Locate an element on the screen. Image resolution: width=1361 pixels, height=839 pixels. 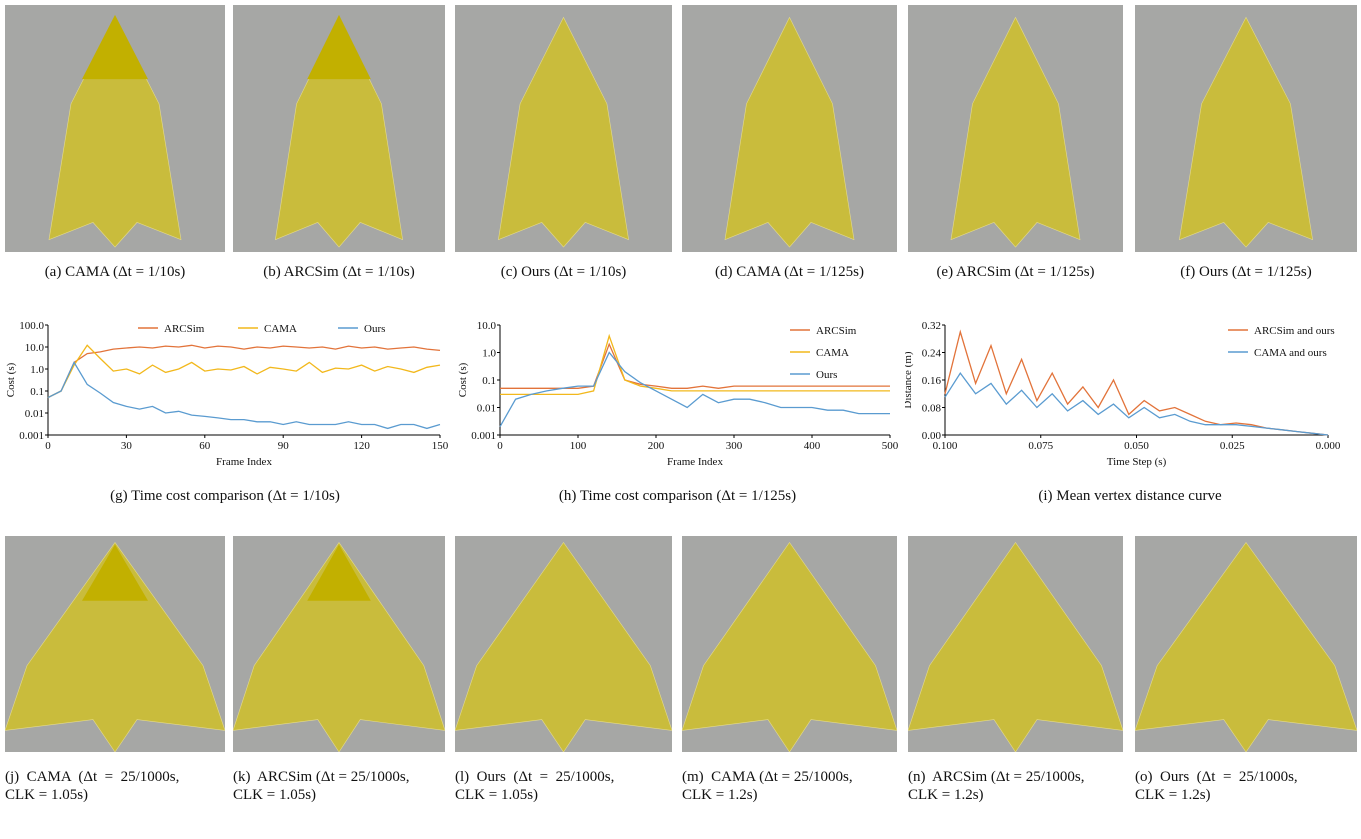
x-tick-label: 200 is located at coordinates (656, 446).